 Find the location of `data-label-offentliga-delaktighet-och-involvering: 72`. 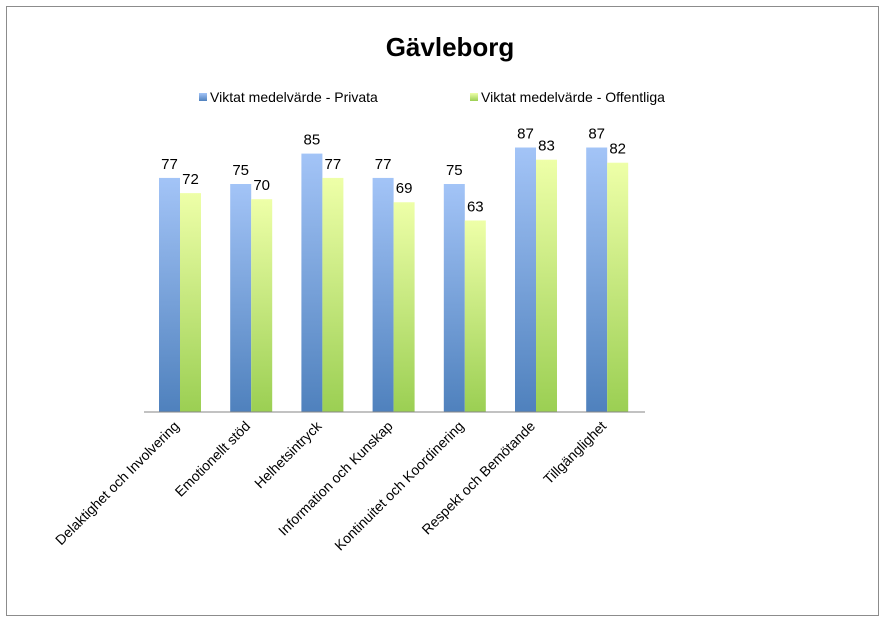

data-label-offentliga-delaktighet-och-involvering: 72 is located at coordinates (190, 179).